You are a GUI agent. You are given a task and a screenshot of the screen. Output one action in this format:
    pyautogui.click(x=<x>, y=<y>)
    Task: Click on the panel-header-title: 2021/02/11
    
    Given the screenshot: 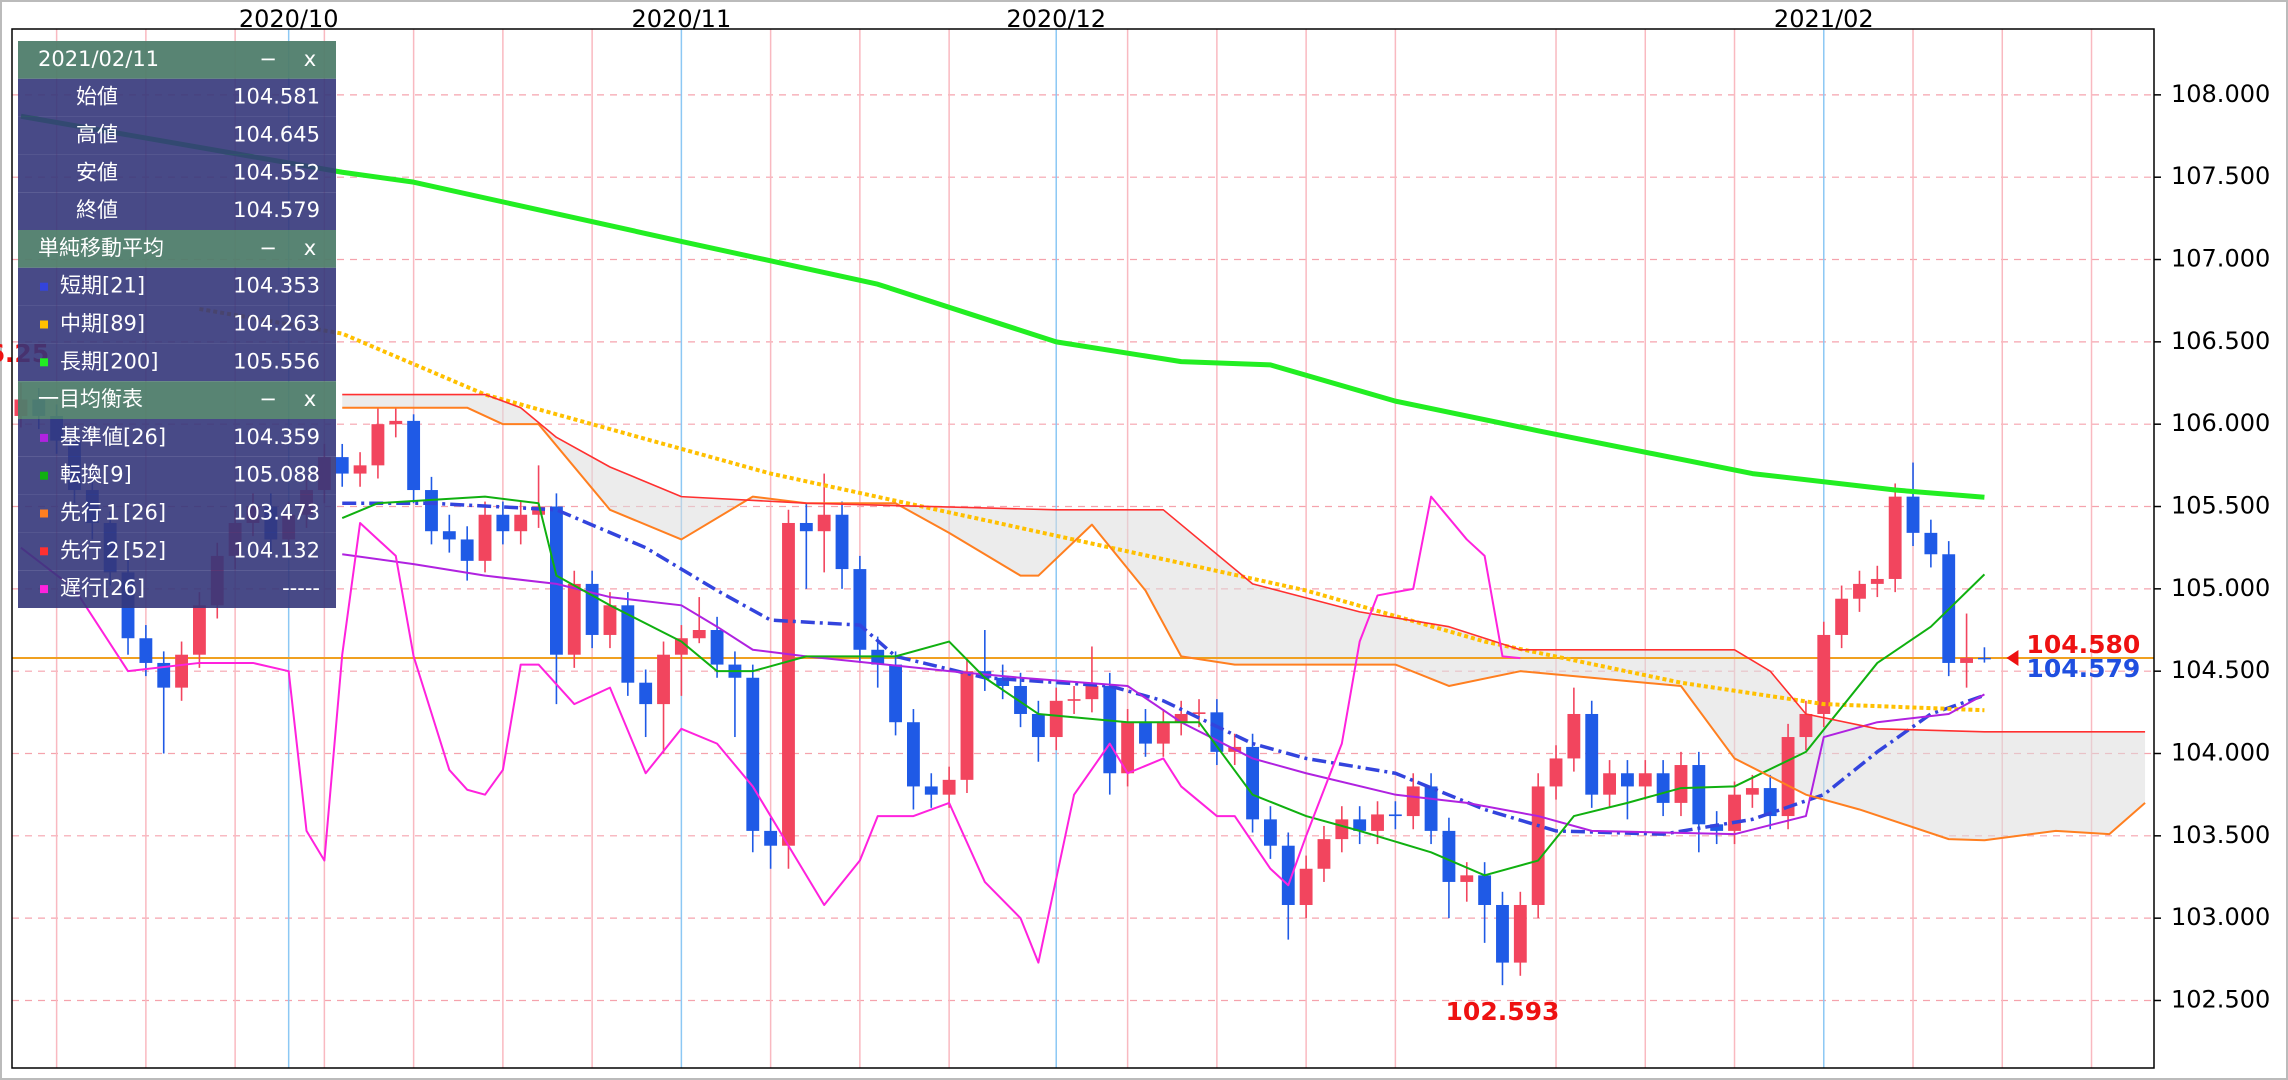 What is the action you would take?
    pyautogui.click(x=98, y=59)
    